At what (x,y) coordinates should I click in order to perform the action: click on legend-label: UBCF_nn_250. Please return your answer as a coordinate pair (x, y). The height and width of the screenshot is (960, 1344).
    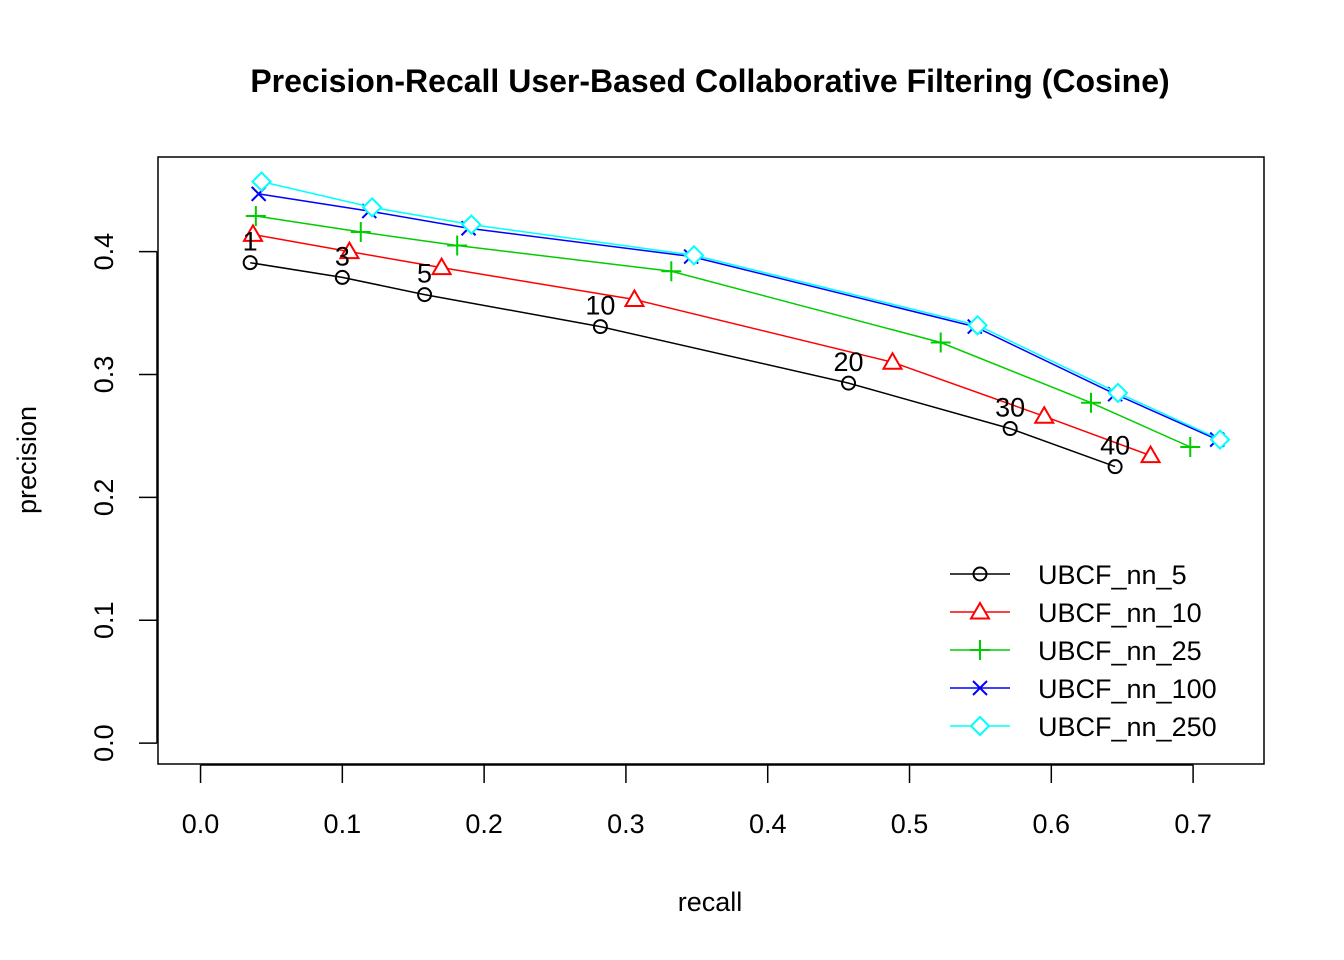
    Looking at the image, I should click on (1127, 727).